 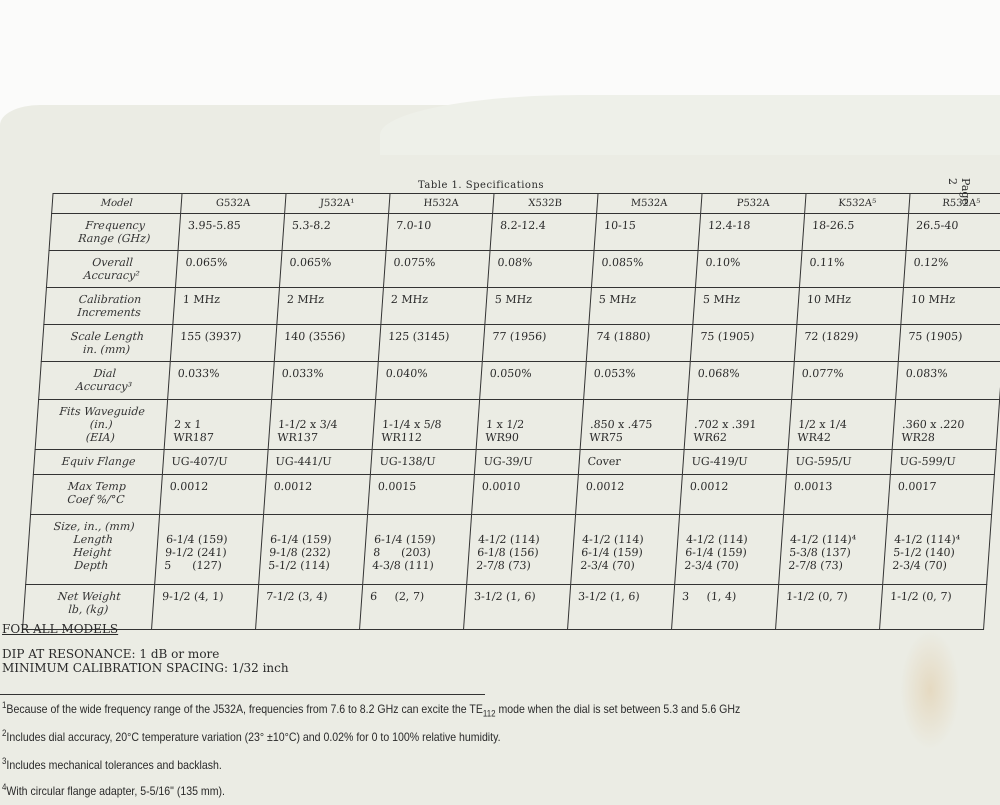 What do you see at coordinates (303, 373) in the screenshot?
I see `cell-line: 0.033%` at bounding box center [303, 373].